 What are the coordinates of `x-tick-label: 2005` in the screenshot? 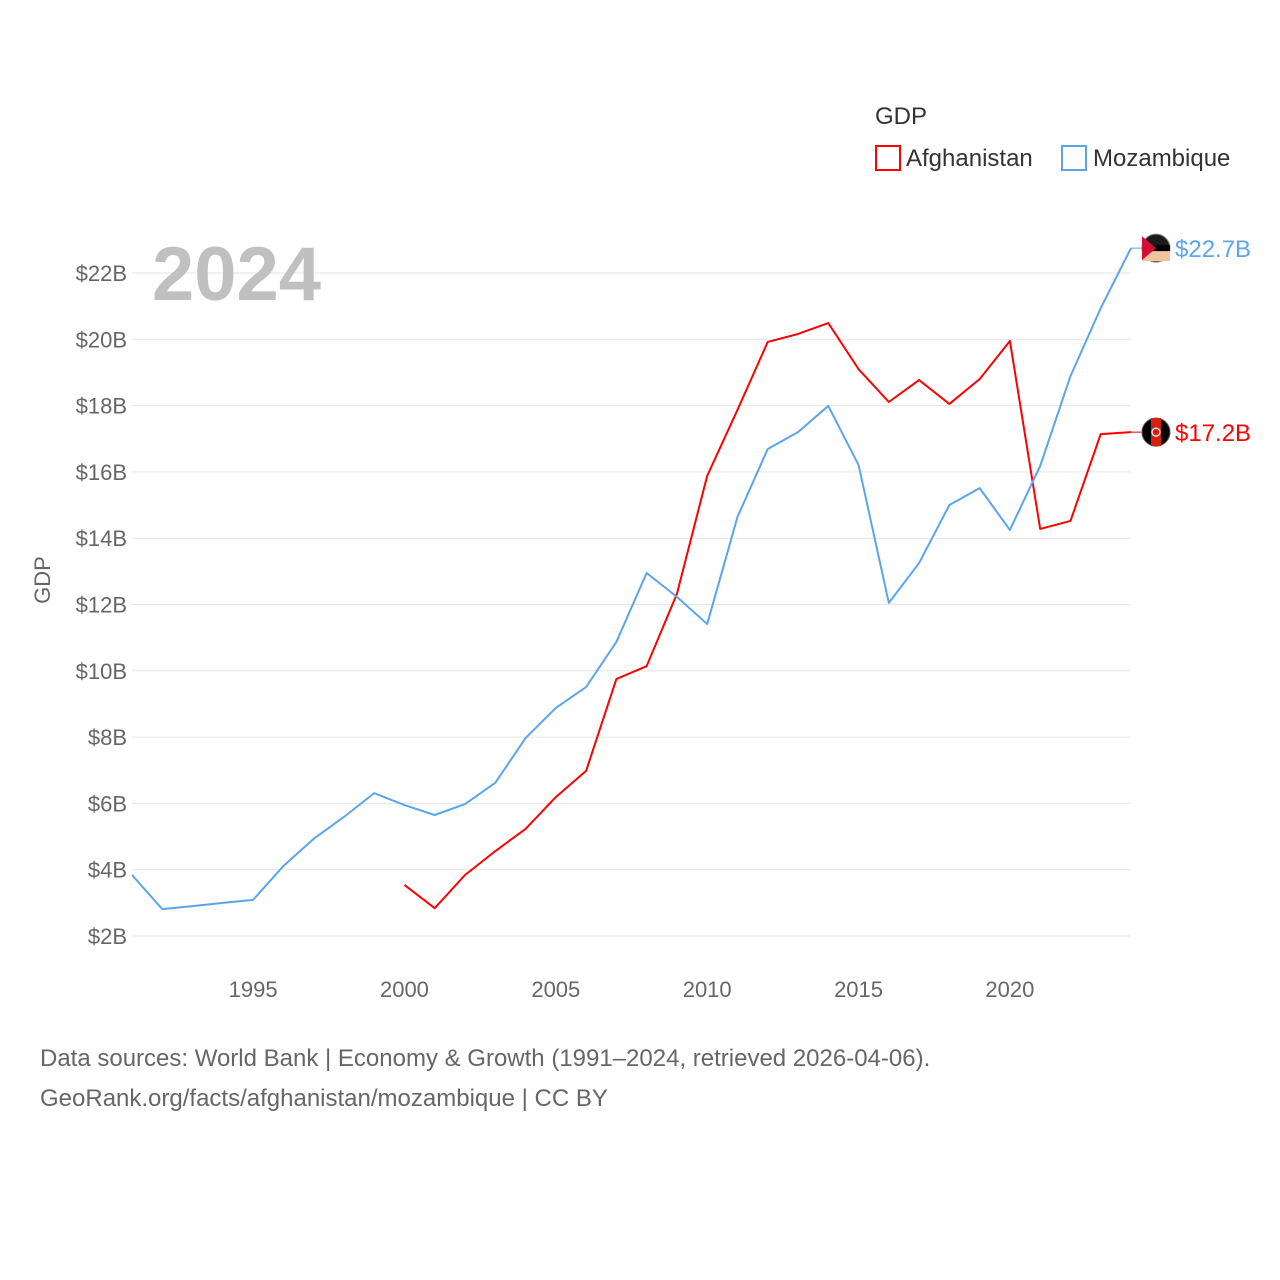 It's located at (555, 989).